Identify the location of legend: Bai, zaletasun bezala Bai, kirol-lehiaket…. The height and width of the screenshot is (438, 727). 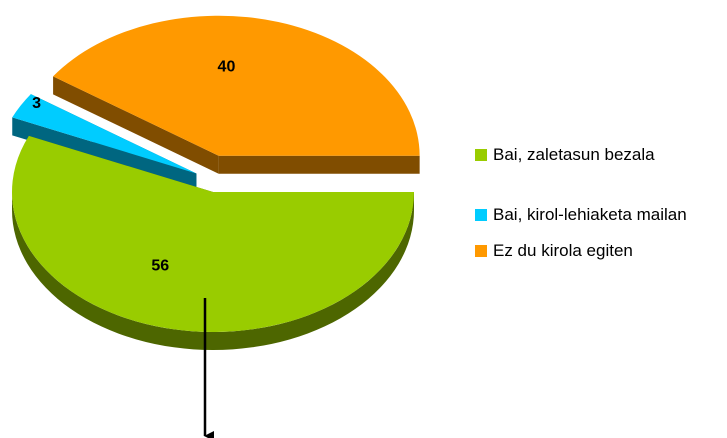
(600, 203).